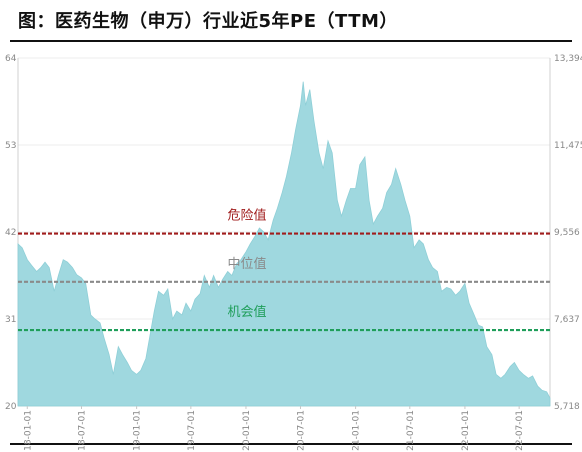 This screenshot has height=452, width=582. Describe the element at coordinates (10, 146) in the screenshot. I see `y-tick-left: 53` at that location.